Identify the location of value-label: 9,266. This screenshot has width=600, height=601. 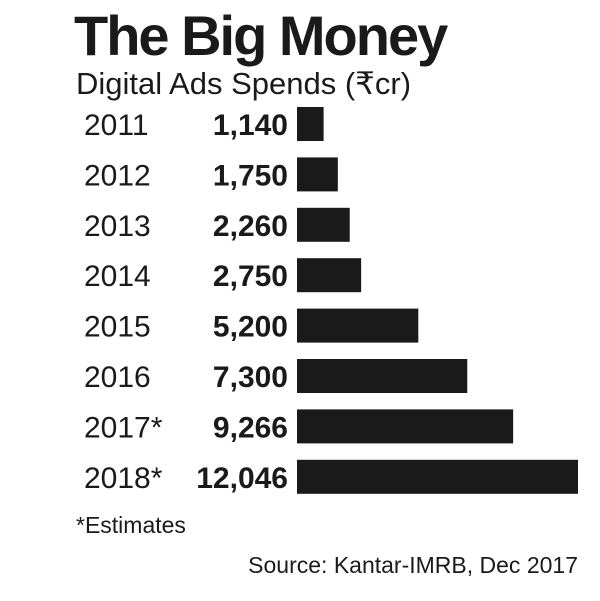
(250, 427).